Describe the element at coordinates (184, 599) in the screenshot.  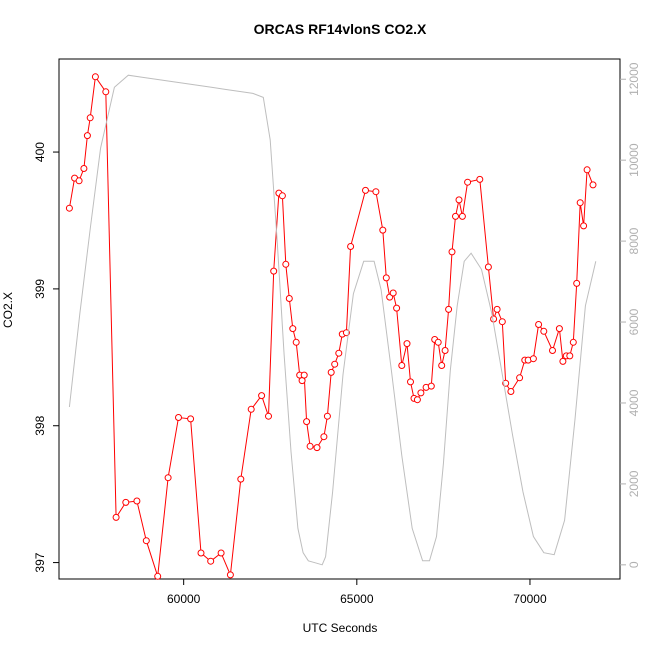
I see `x-tick-label-0: 60000` at that location.